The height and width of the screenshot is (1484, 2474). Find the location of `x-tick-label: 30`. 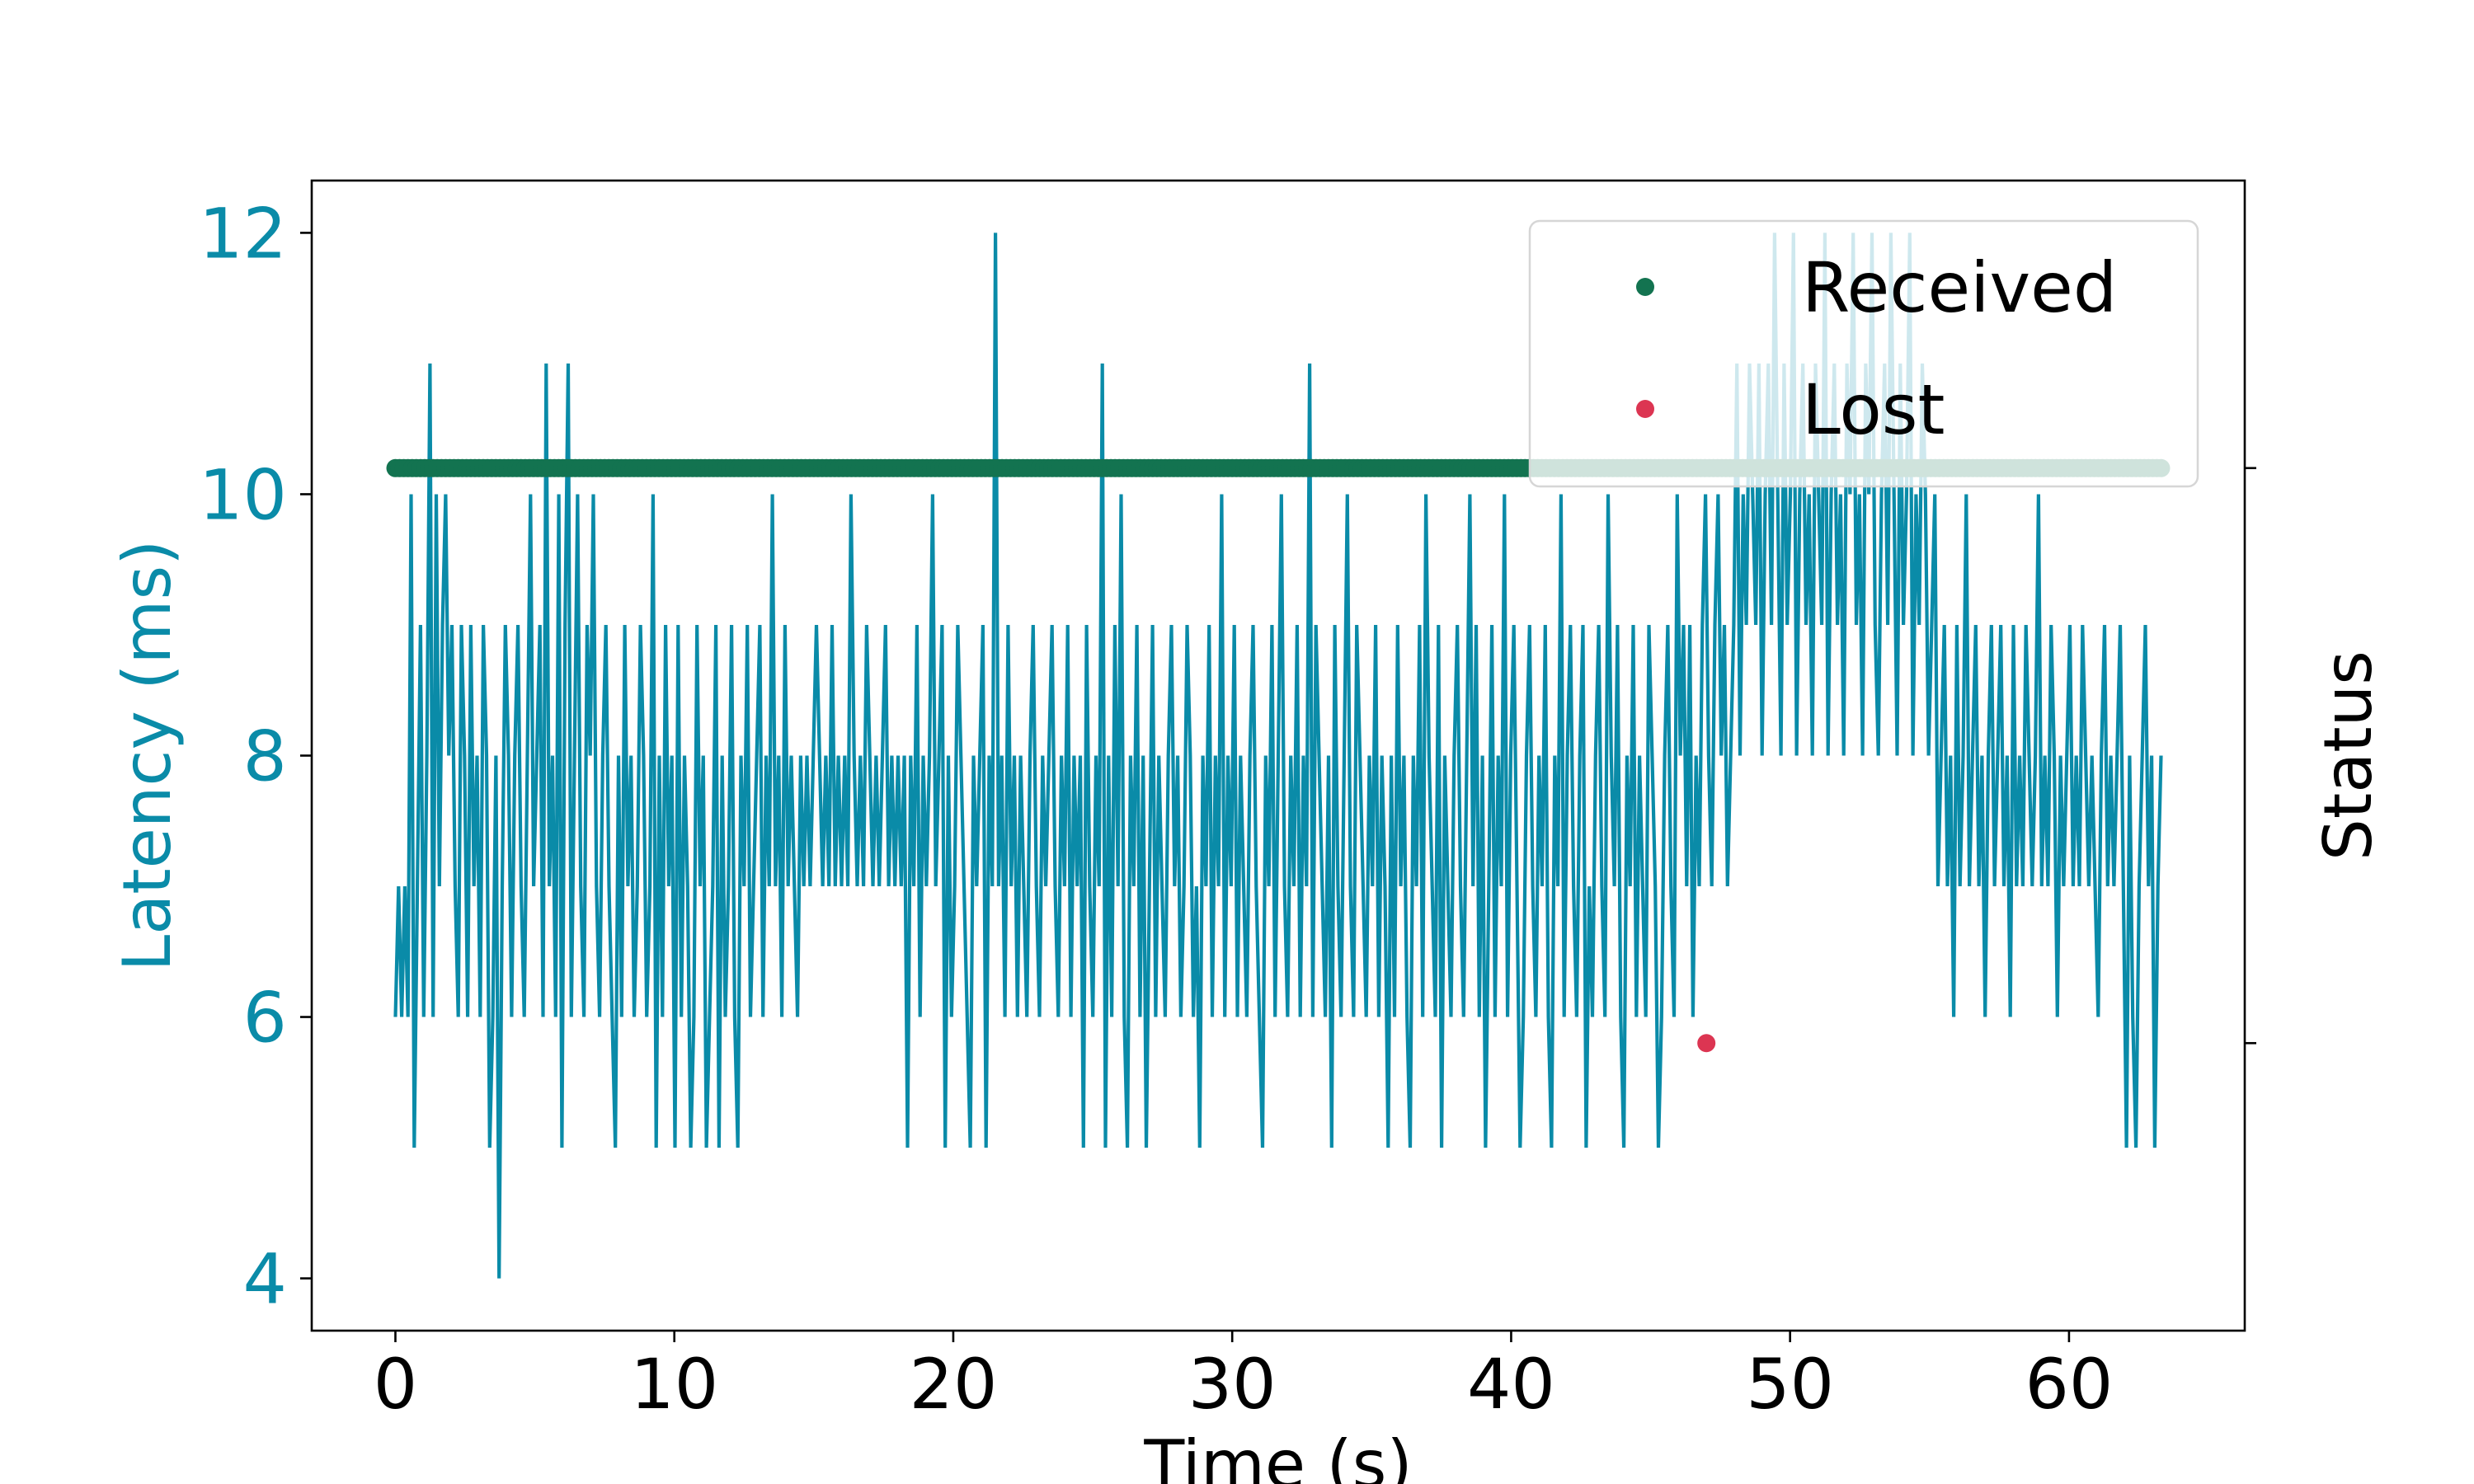

x-tick-label: 30 is located at coordinates (1232, 1384).